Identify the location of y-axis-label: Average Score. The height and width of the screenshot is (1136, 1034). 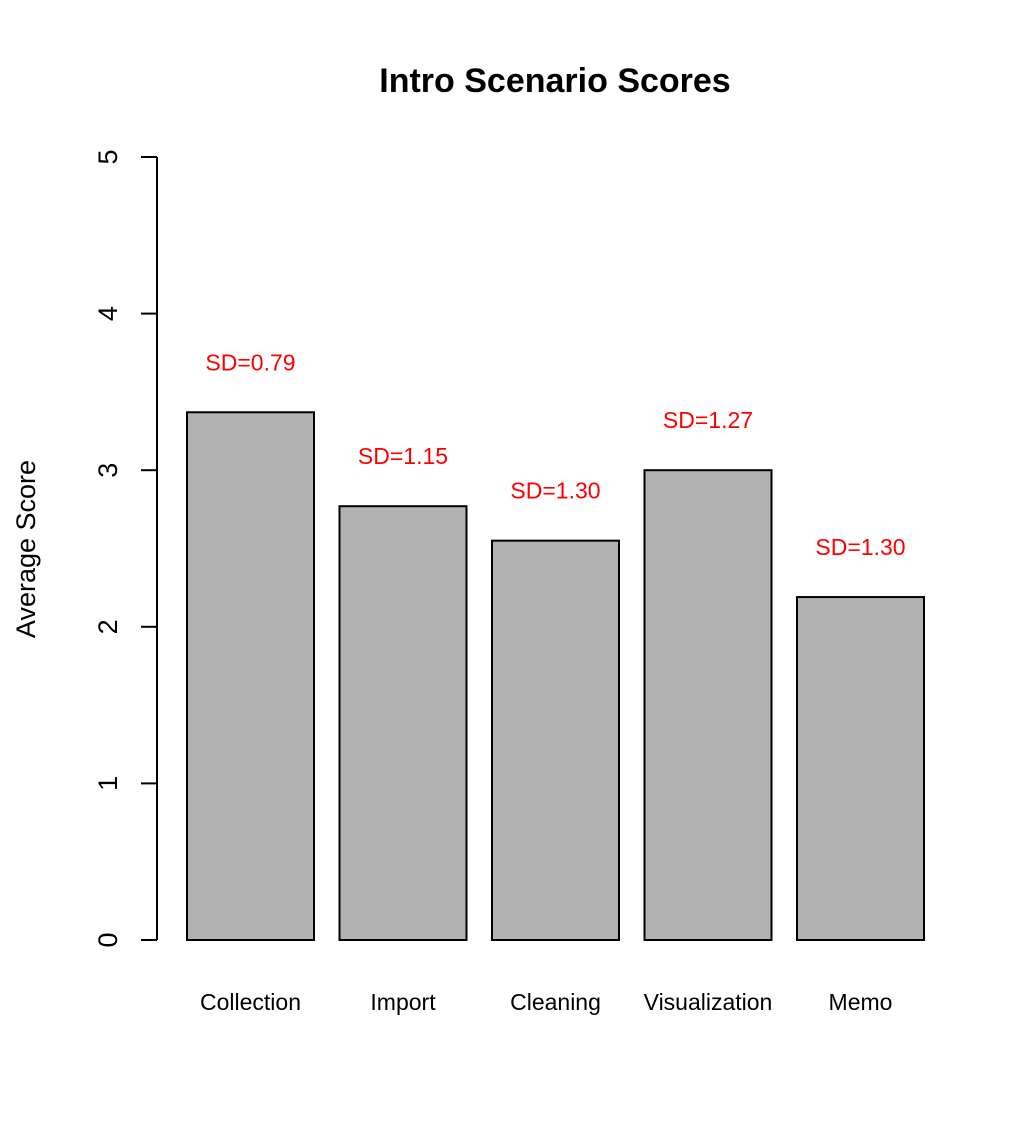
(26, 549).